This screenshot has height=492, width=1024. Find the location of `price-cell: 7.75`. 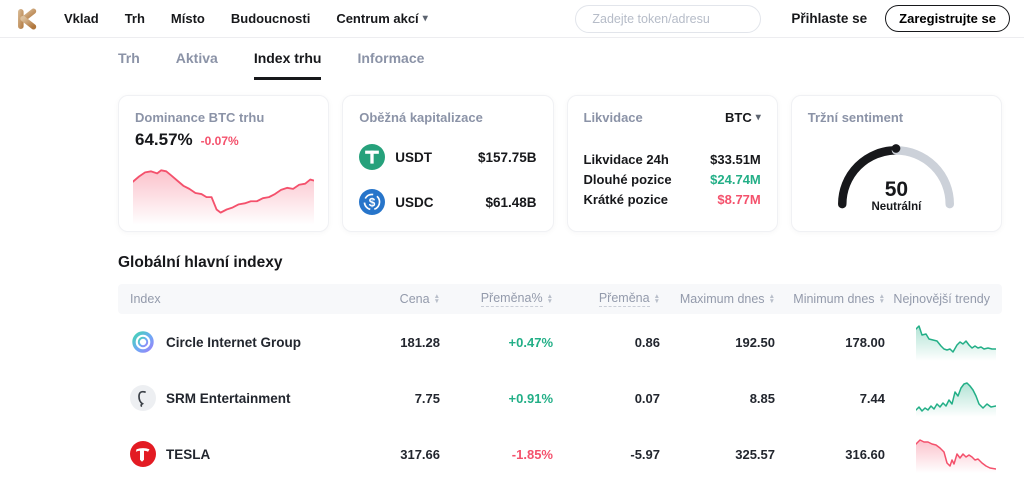

price-cell: 7.75 is located at coordinates (427, 398).